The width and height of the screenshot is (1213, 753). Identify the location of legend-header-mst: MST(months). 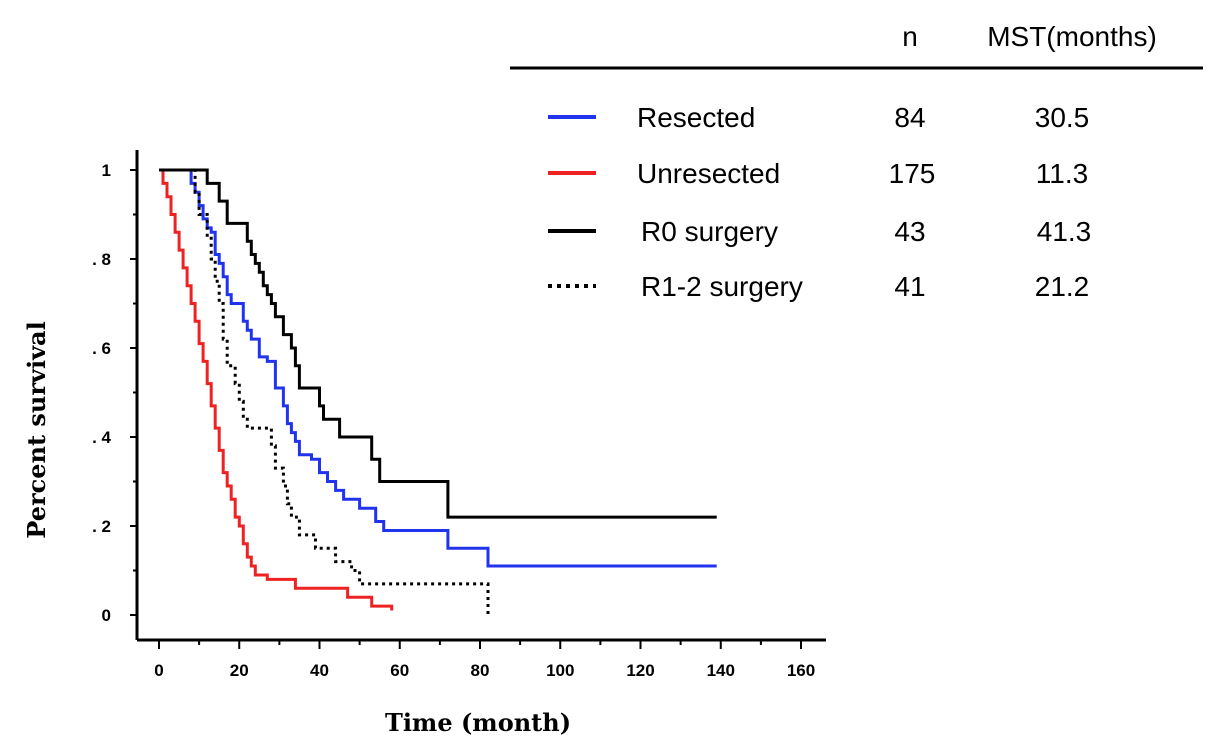
(1072, 36).